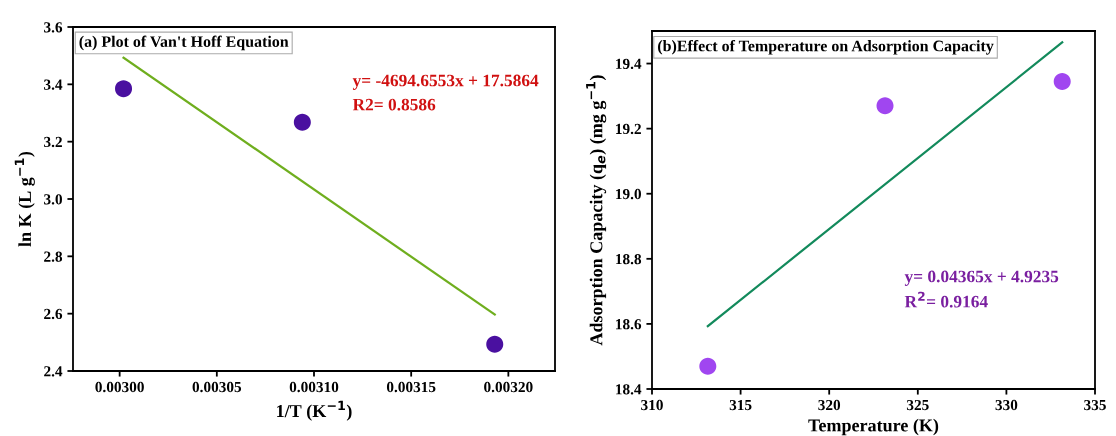  I want to click on y-tick-label: 18.6, so click(629, 324).